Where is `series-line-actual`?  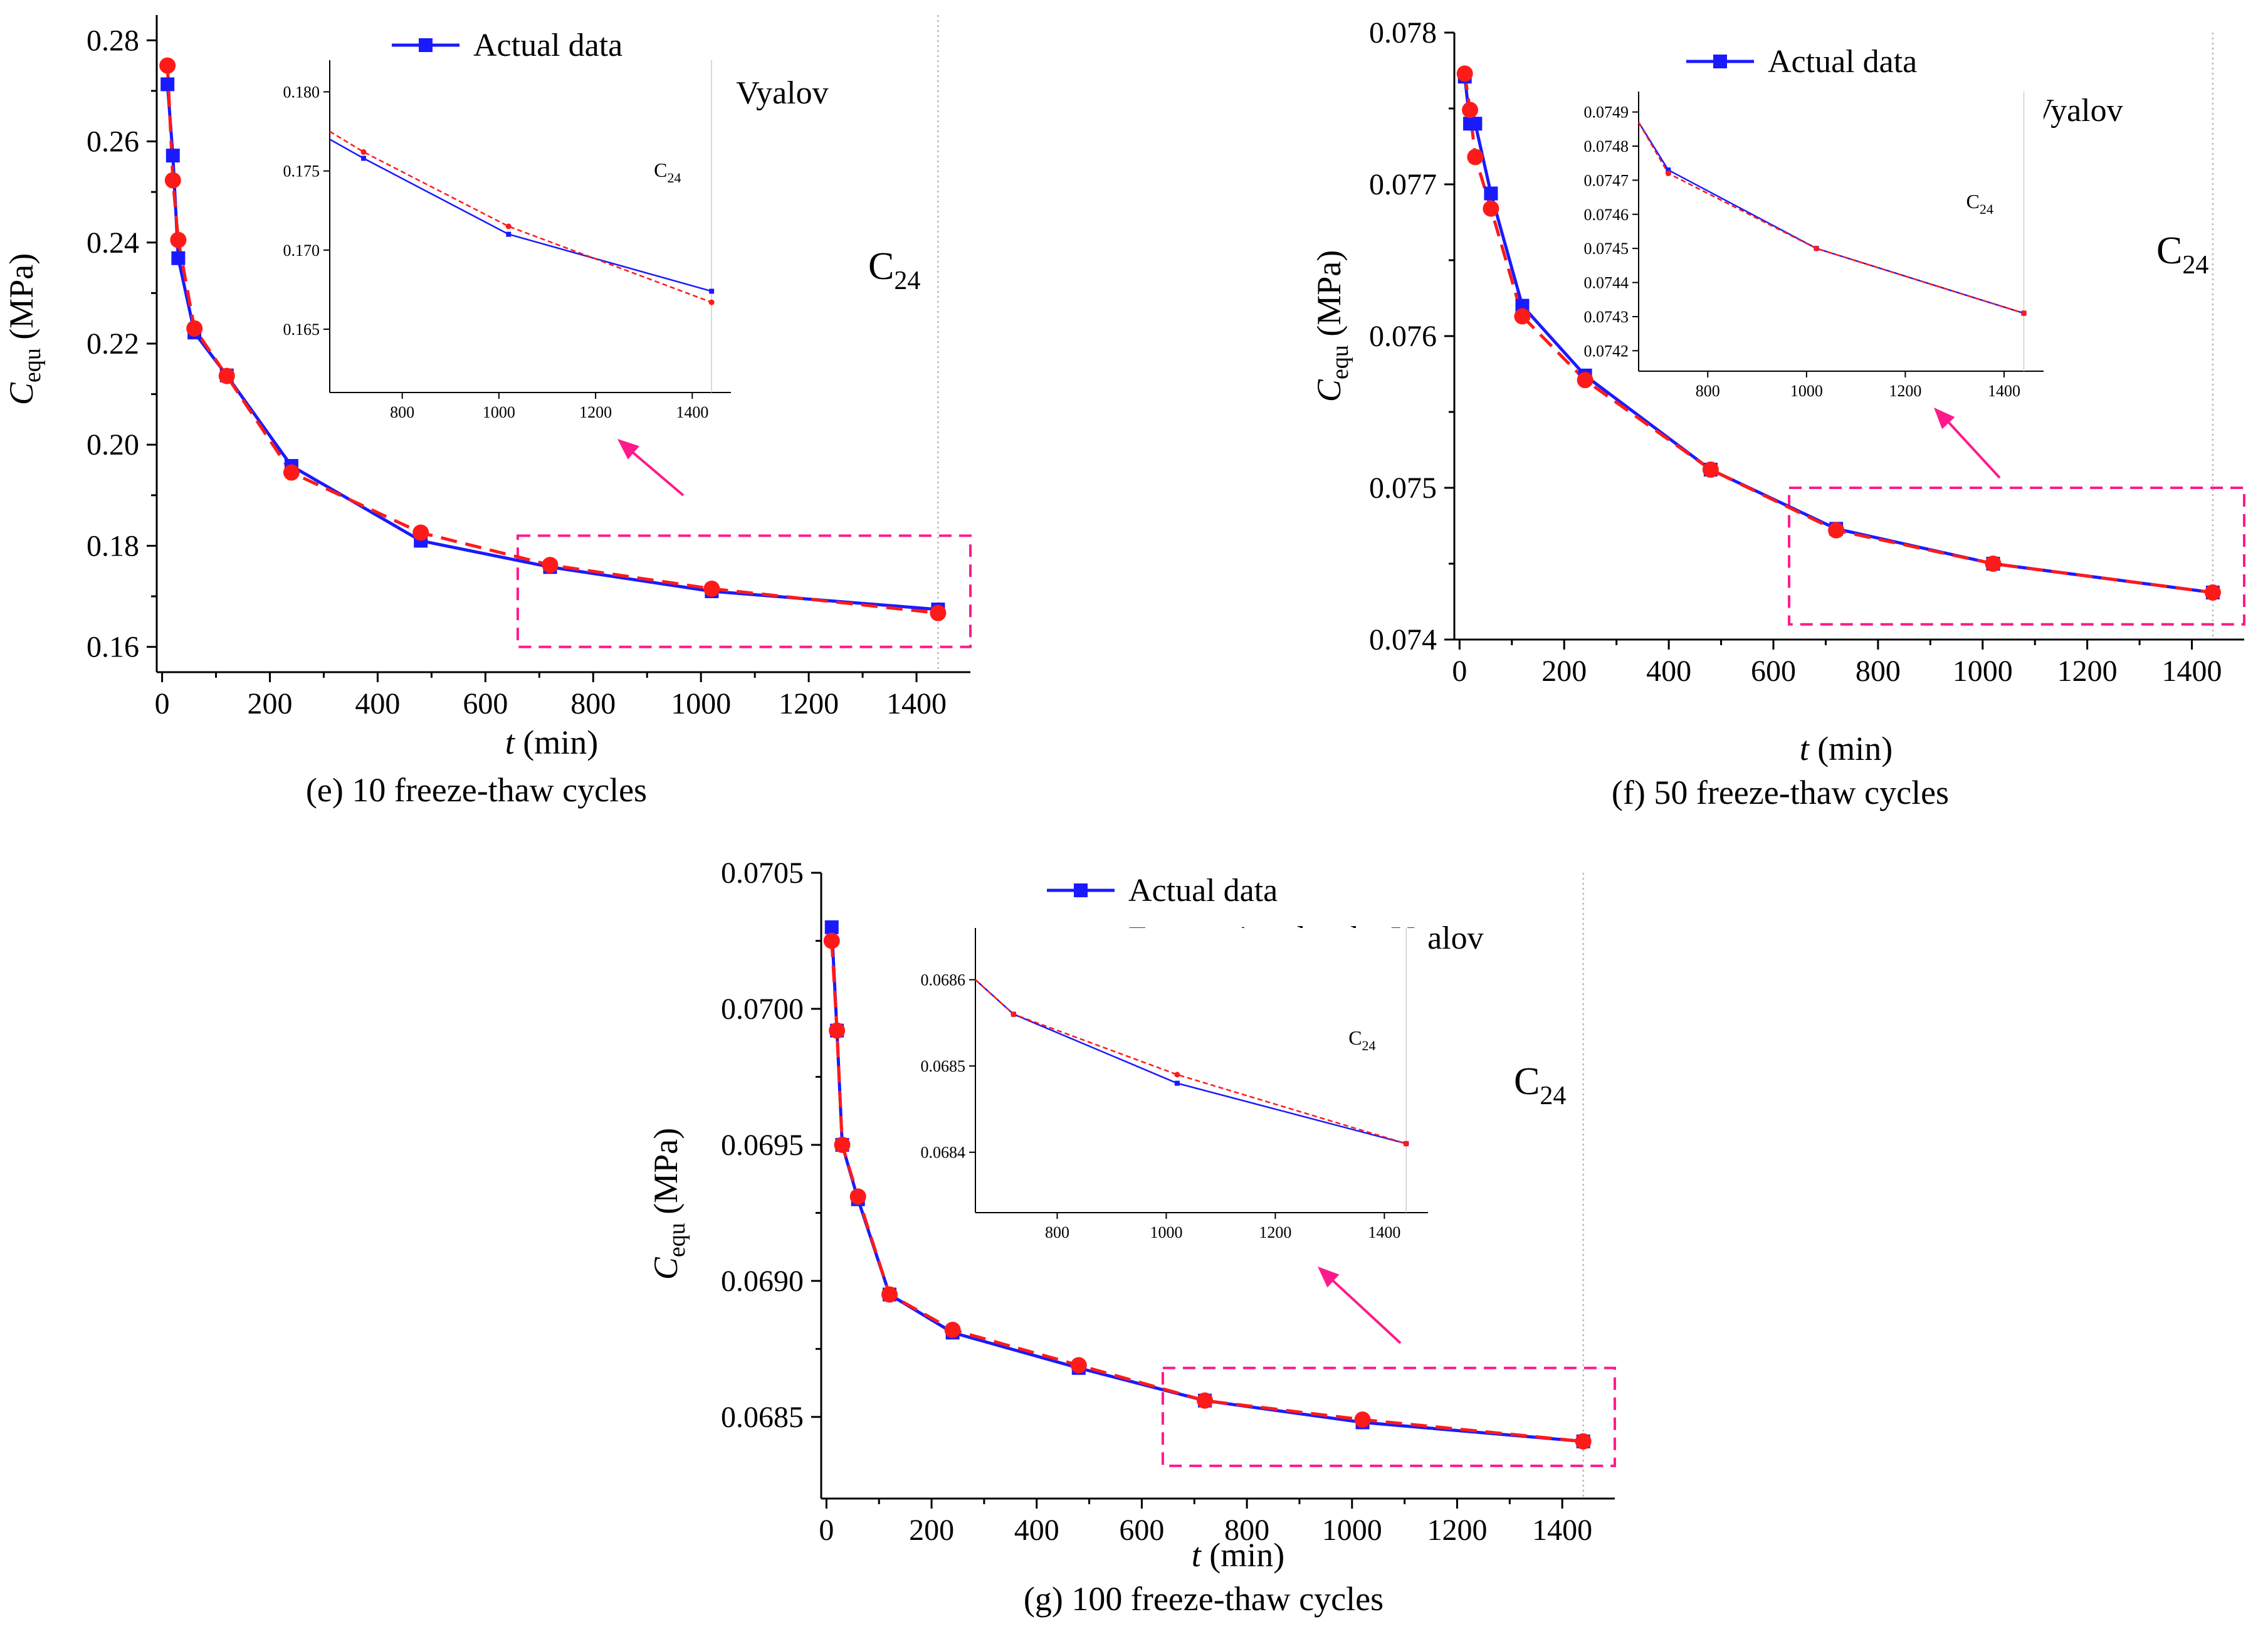
series-line-actual is located at coordinates (1206, 1185).